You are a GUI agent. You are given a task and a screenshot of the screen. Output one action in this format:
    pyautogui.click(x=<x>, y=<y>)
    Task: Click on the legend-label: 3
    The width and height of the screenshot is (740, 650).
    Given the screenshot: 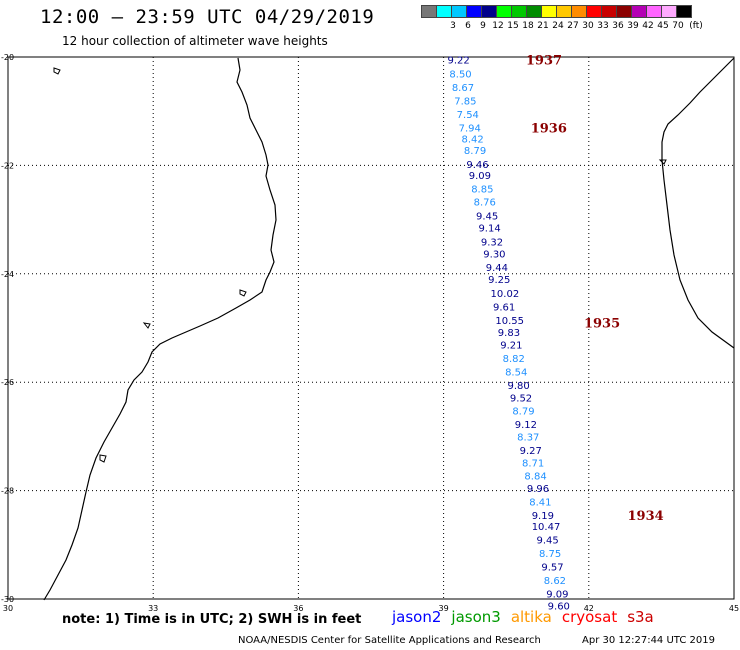 What is the action you would take?
    pyautogui.click(x=453, y=26)
    